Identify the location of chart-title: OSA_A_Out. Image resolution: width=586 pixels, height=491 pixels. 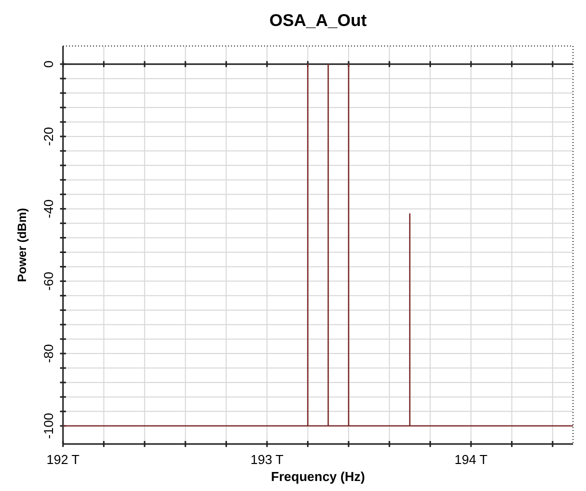
(318, 20).